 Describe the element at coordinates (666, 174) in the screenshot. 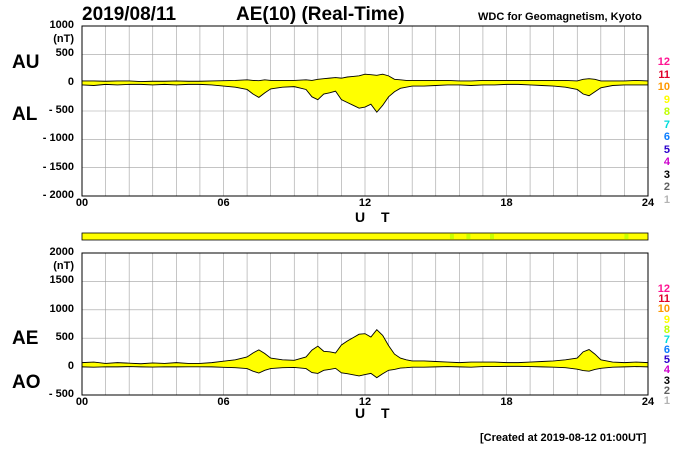

I see `top-legend-3: 3` at that location.